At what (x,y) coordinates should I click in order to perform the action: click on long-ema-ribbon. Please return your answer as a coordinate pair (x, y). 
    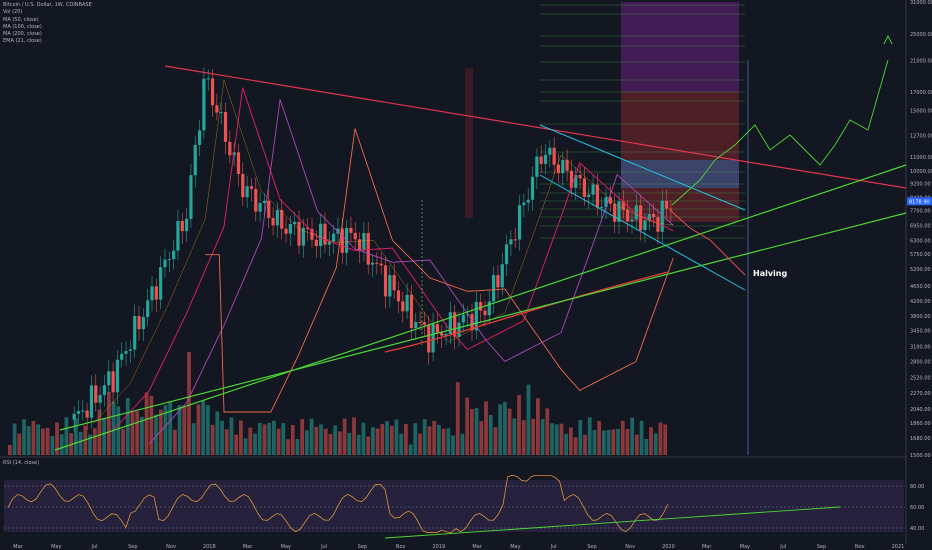
    Looking at the image, I should click on (526, 312).